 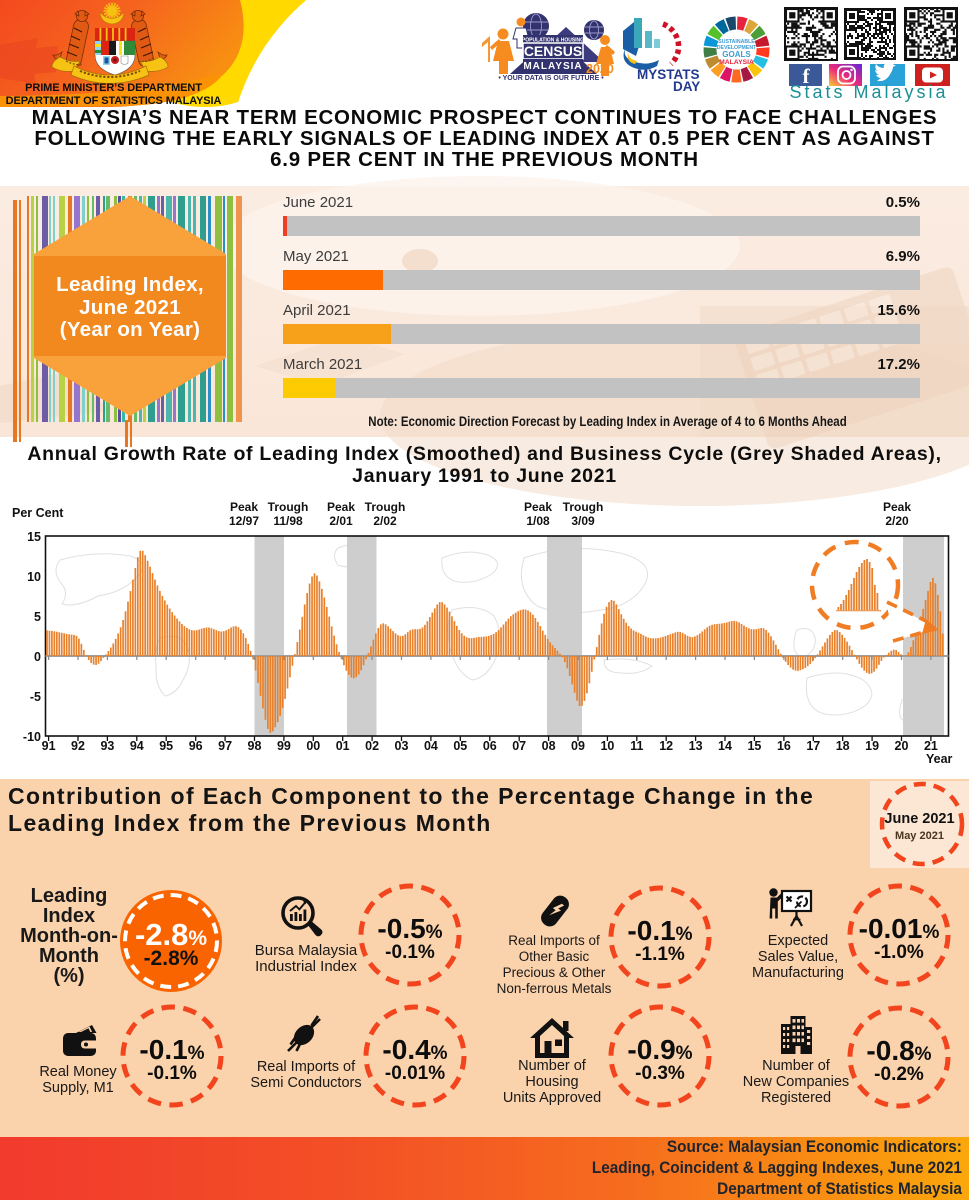 I want to click on svg-text: 92, so click(x=78, y=746).